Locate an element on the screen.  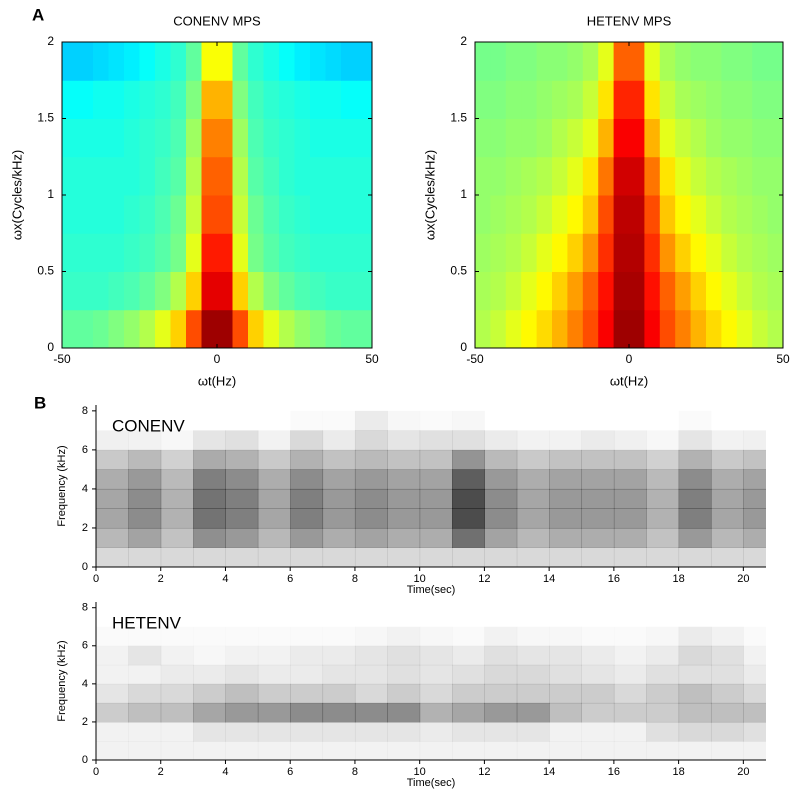
chart-title: HETENV MPS is located at coordinates (629, 20).